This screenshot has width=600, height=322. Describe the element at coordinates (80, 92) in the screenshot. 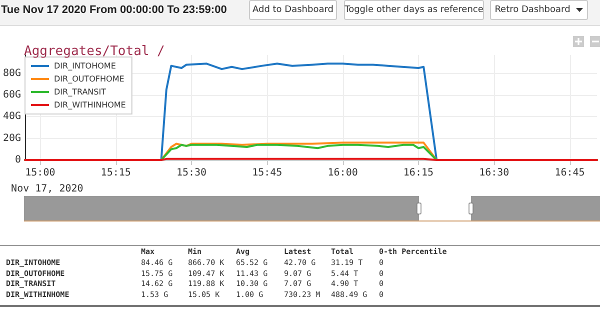

I see `legend-label: DIR_TRANSIT` at that location.